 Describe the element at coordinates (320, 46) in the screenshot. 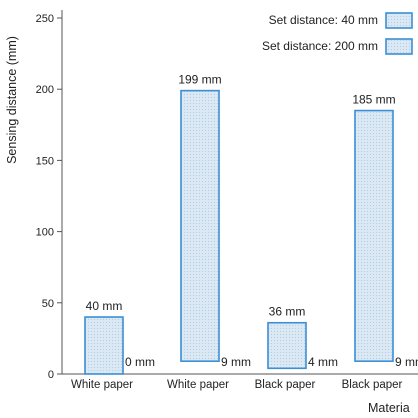

I see `legend-entry-200: Set distance: 200 mm` at that location.